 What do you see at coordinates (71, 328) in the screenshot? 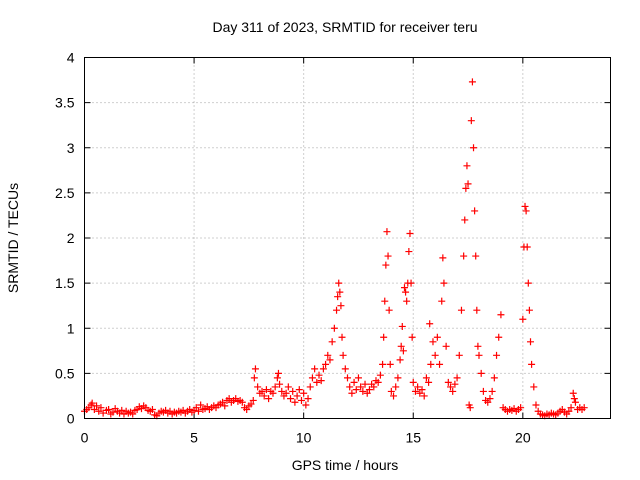
I see `y-tick-label: 1` at bounding box center [71, 328].